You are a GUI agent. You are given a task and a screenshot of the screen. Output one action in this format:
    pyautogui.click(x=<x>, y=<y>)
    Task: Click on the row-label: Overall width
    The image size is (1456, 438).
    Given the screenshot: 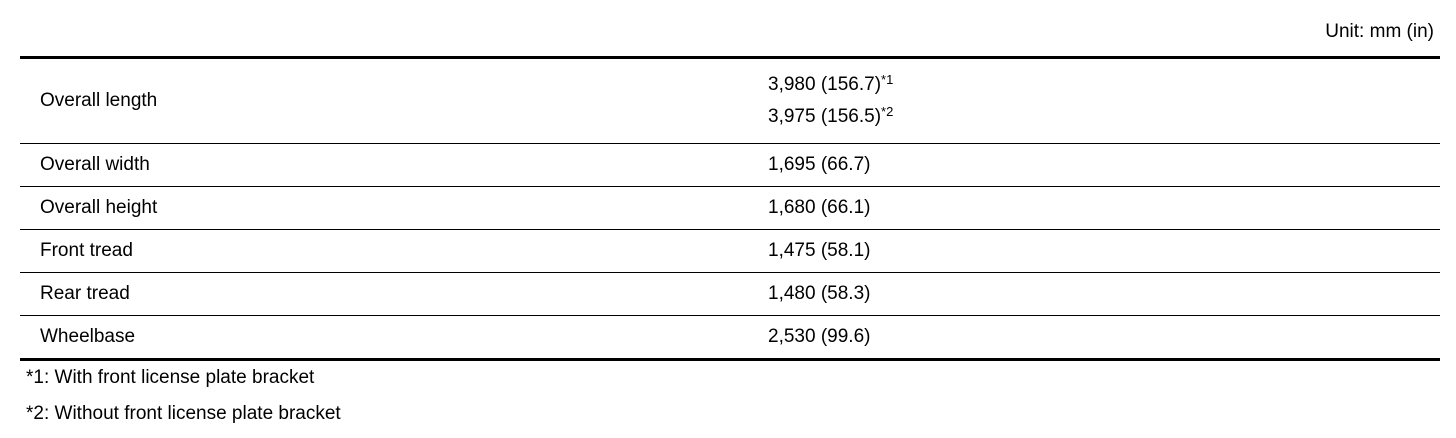 What is the action you would take?
    pyautogui.click(x=384, y=165)
    